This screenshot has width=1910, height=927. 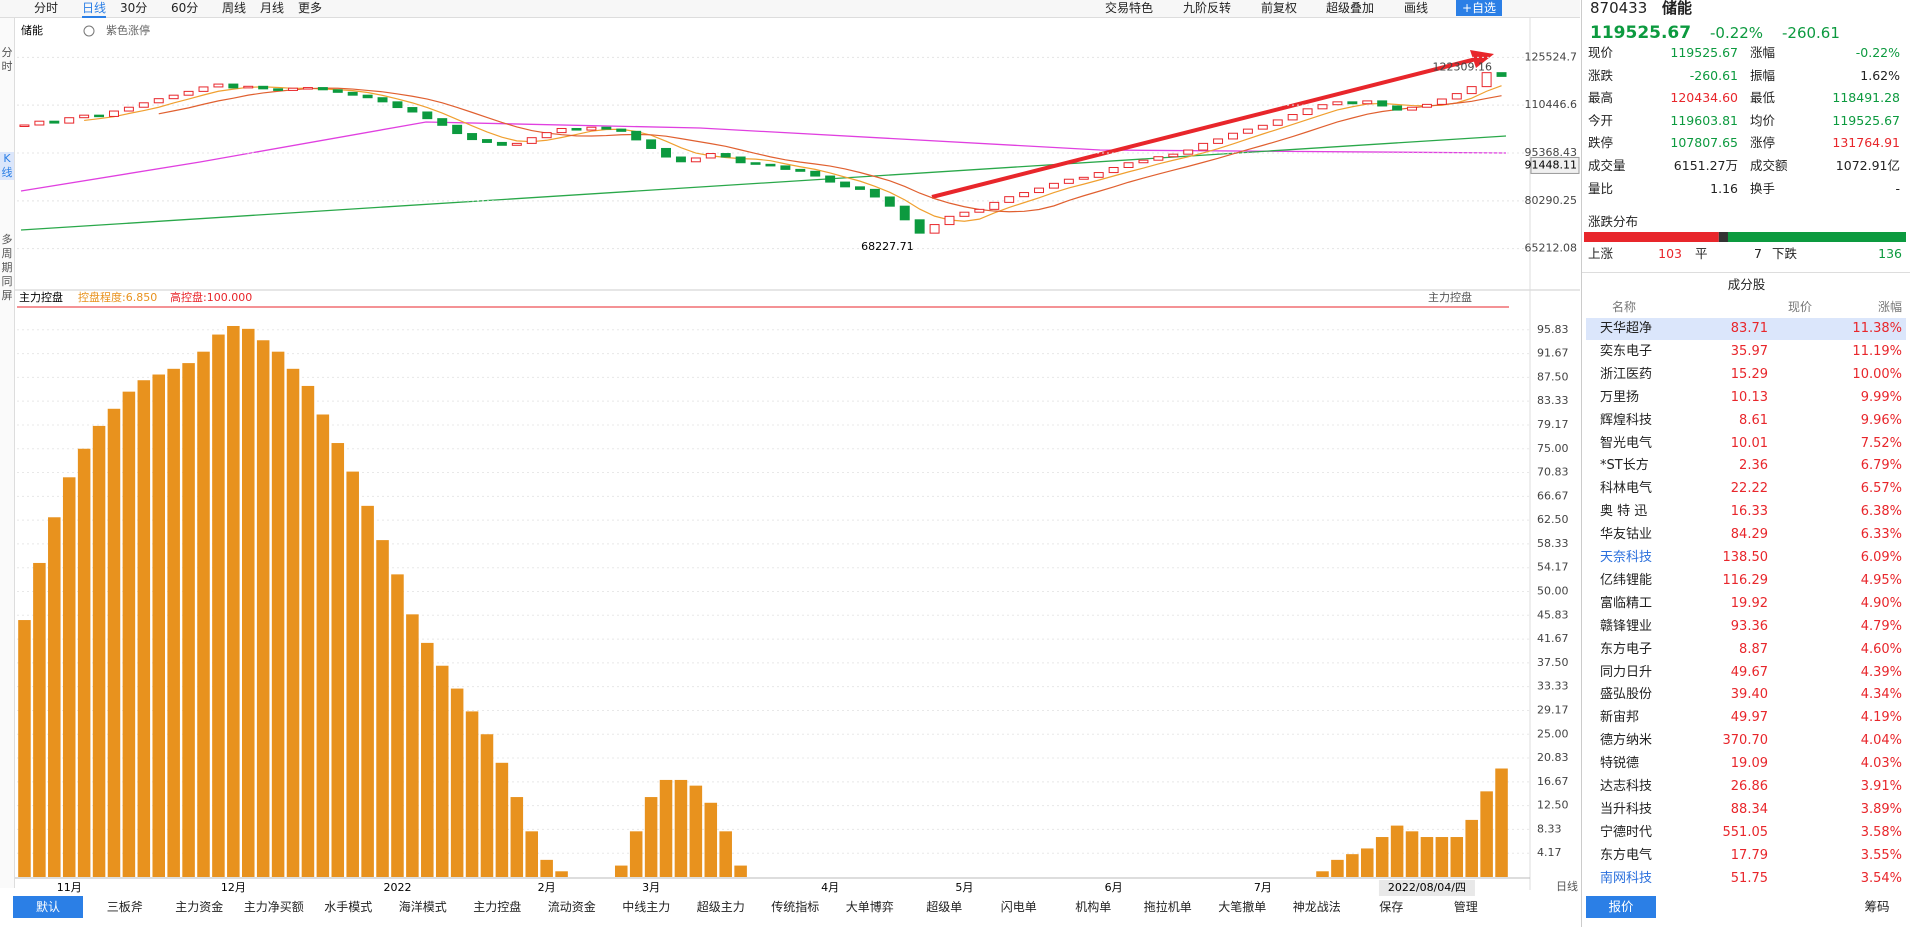 I want to click on period-tab: 周线, so click(x=234, y=8).